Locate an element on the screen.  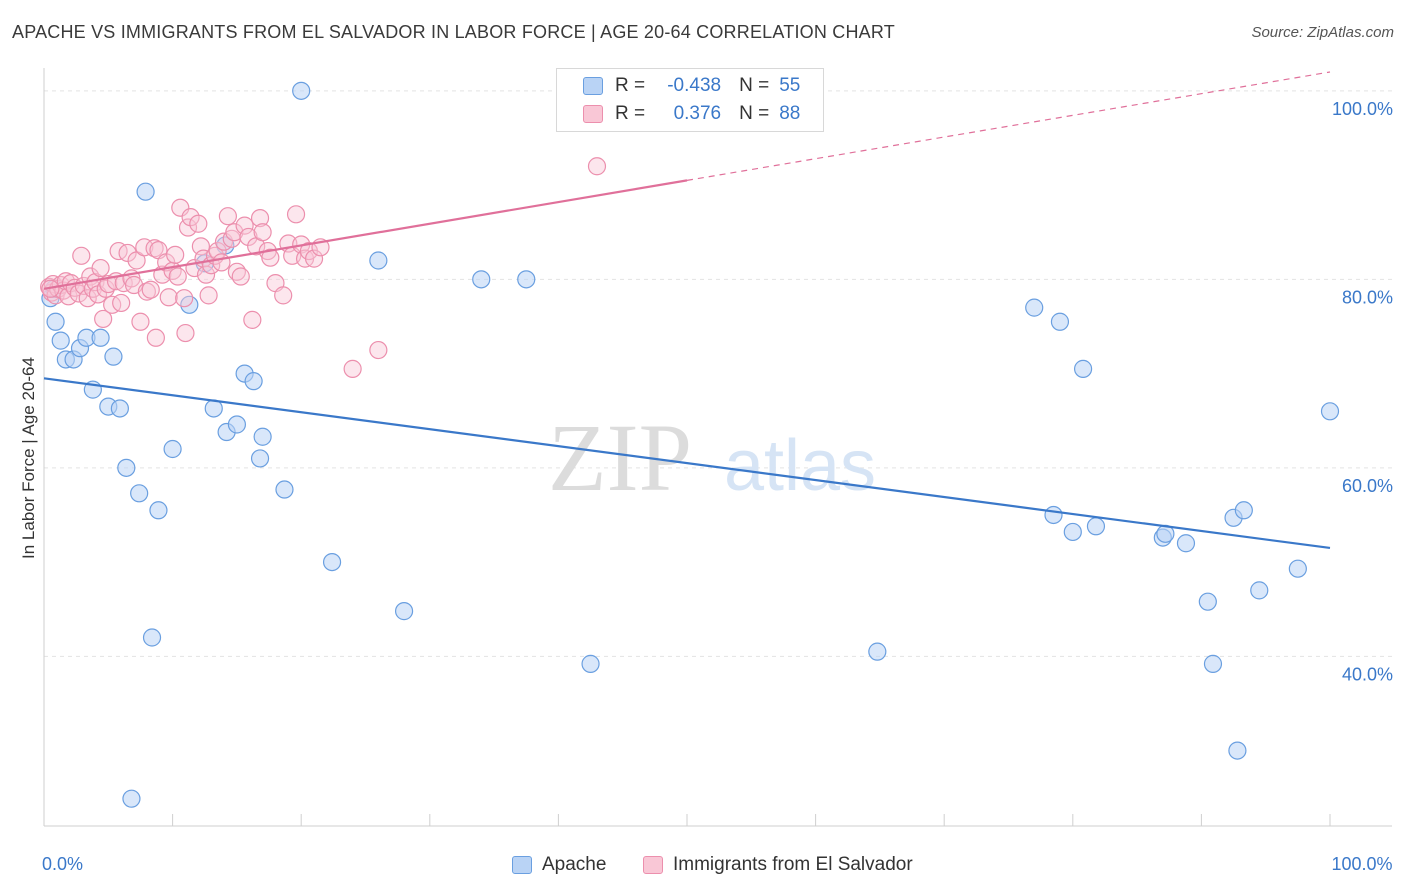
elsalvador-legend-label: Immigrants from El Salvador is located at coordinates (793, 864).